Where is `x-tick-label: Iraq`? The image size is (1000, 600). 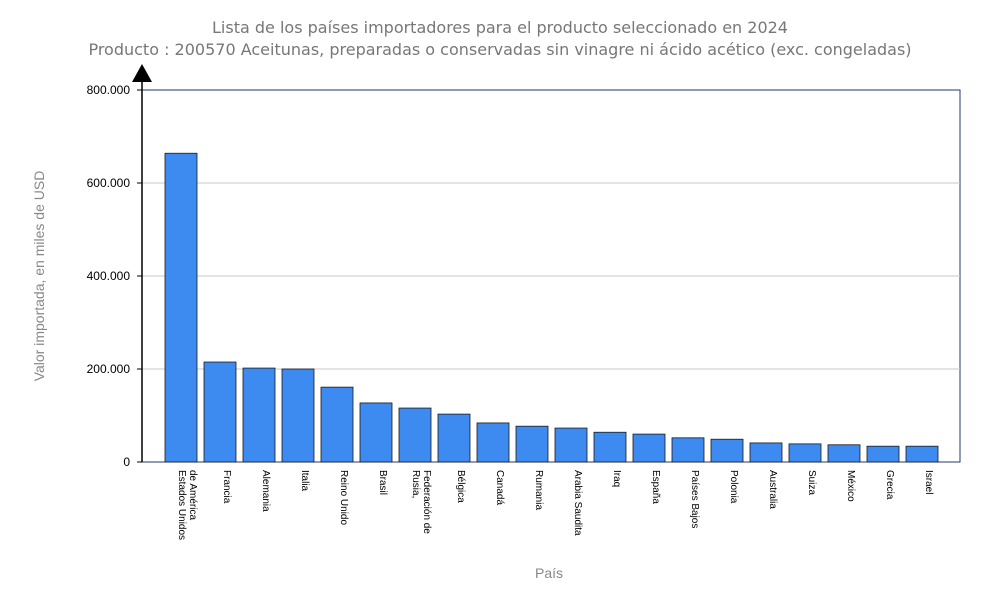 x-tick-label: Iraq is located at coordinates (616, 478).